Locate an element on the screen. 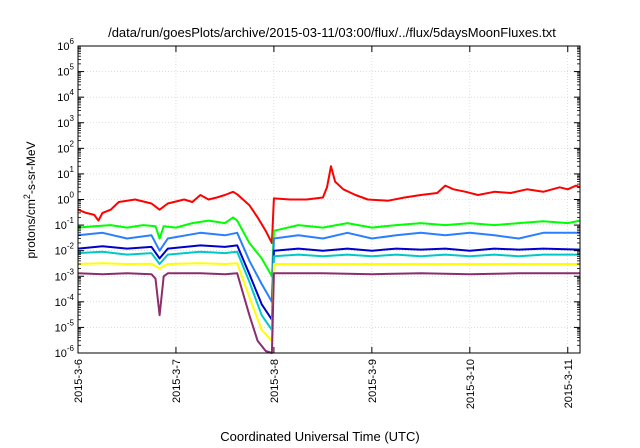  y-tick-label: 10⁰ is located at coordinates (65, 199).